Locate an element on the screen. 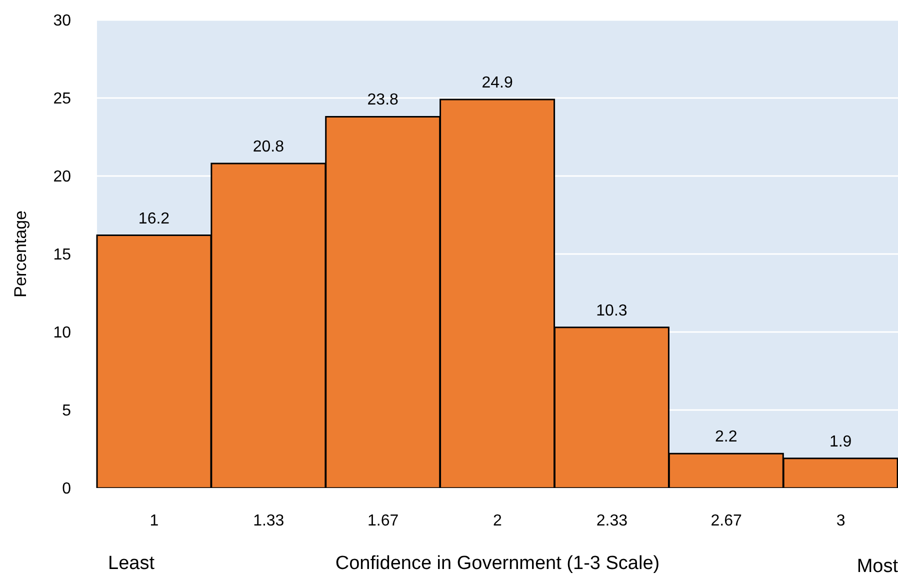 This screenshot has width=898, height=583. x-tick-label: 1.33 is located at coordinates (268, 521).